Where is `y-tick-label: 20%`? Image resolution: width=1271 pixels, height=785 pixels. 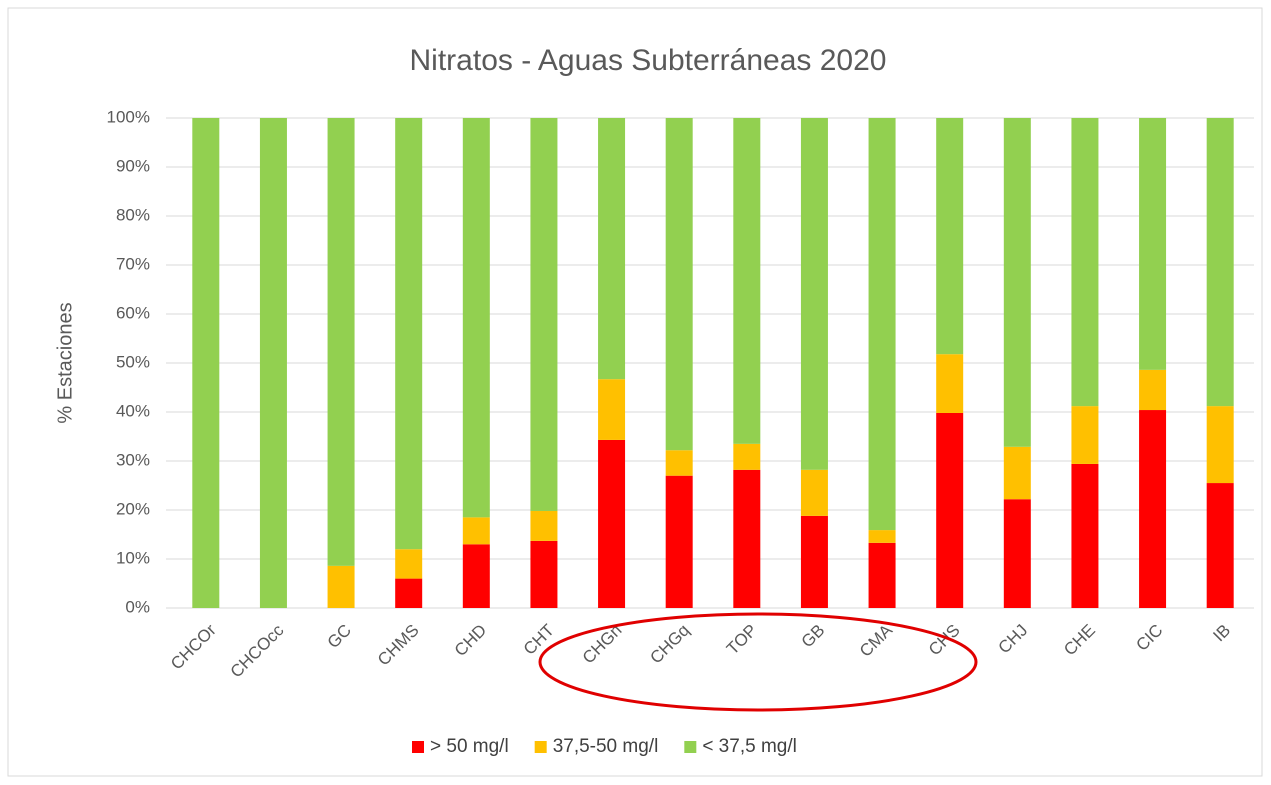
y-tick-label: 20% is located at coordinates (133, 508).